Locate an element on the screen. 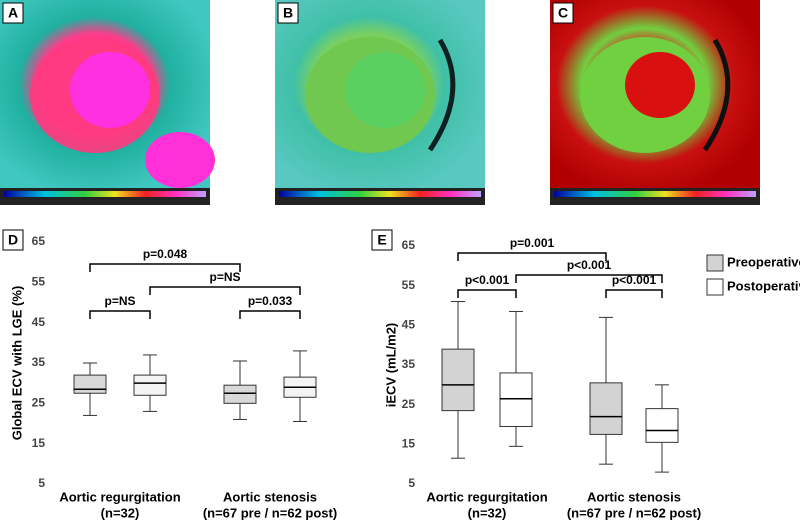 The height and width of the screenshot is (526, 800). image-b is located at coordinates (380, 102).